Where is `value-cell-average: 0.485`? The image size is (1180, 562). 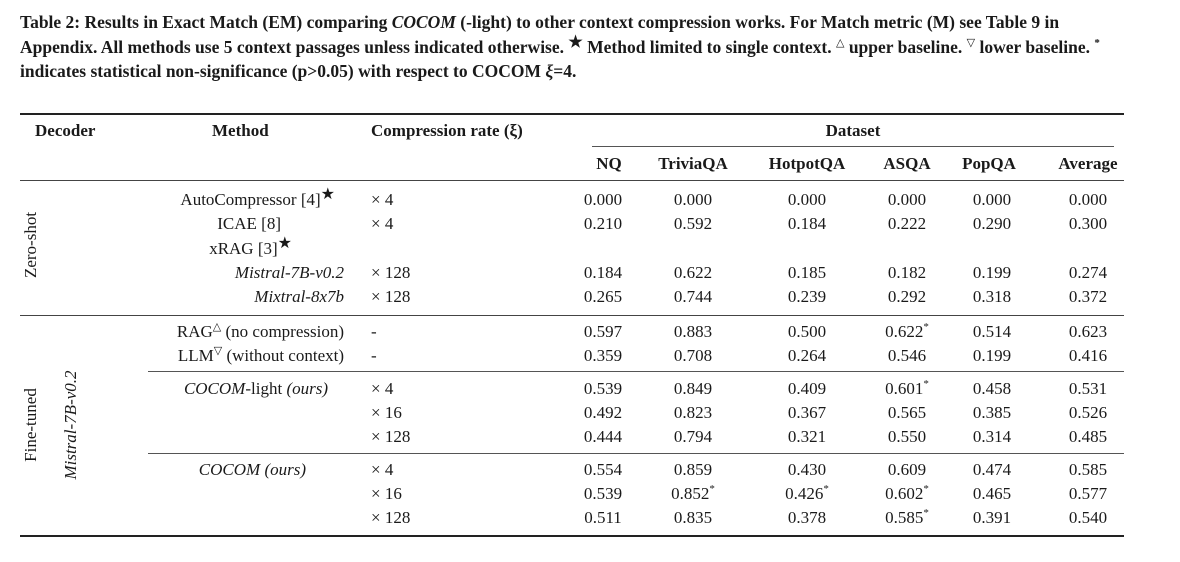
value-cell-average: 0.485 is located at coordinates (1088, 436).